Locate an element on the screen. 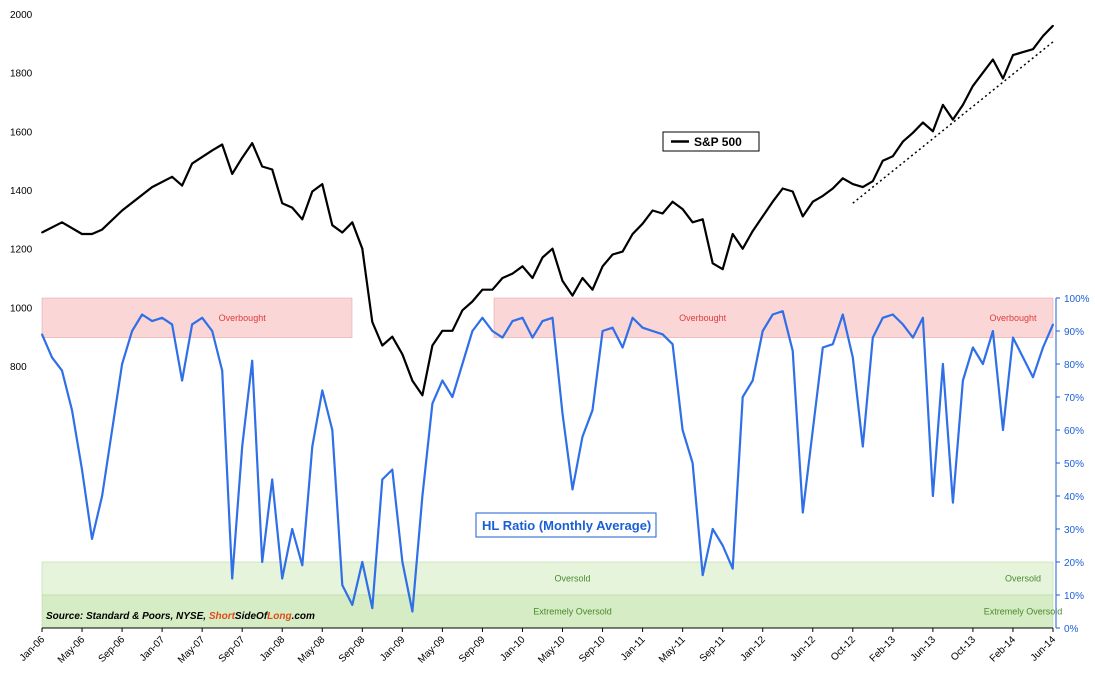 The height and width of the screenshot is (673, 1095). right-tick-label: 100% is located at coordinates (1077, 299).